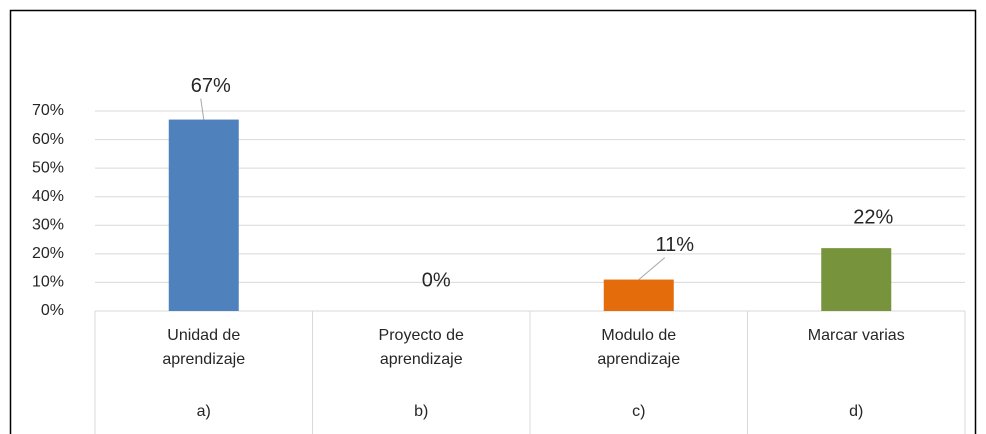 The height and width of the screenshot is (434, 986). Describe the element at coordinates (873, 217) in the screenshot. I see `data-label: 22%` at that location.